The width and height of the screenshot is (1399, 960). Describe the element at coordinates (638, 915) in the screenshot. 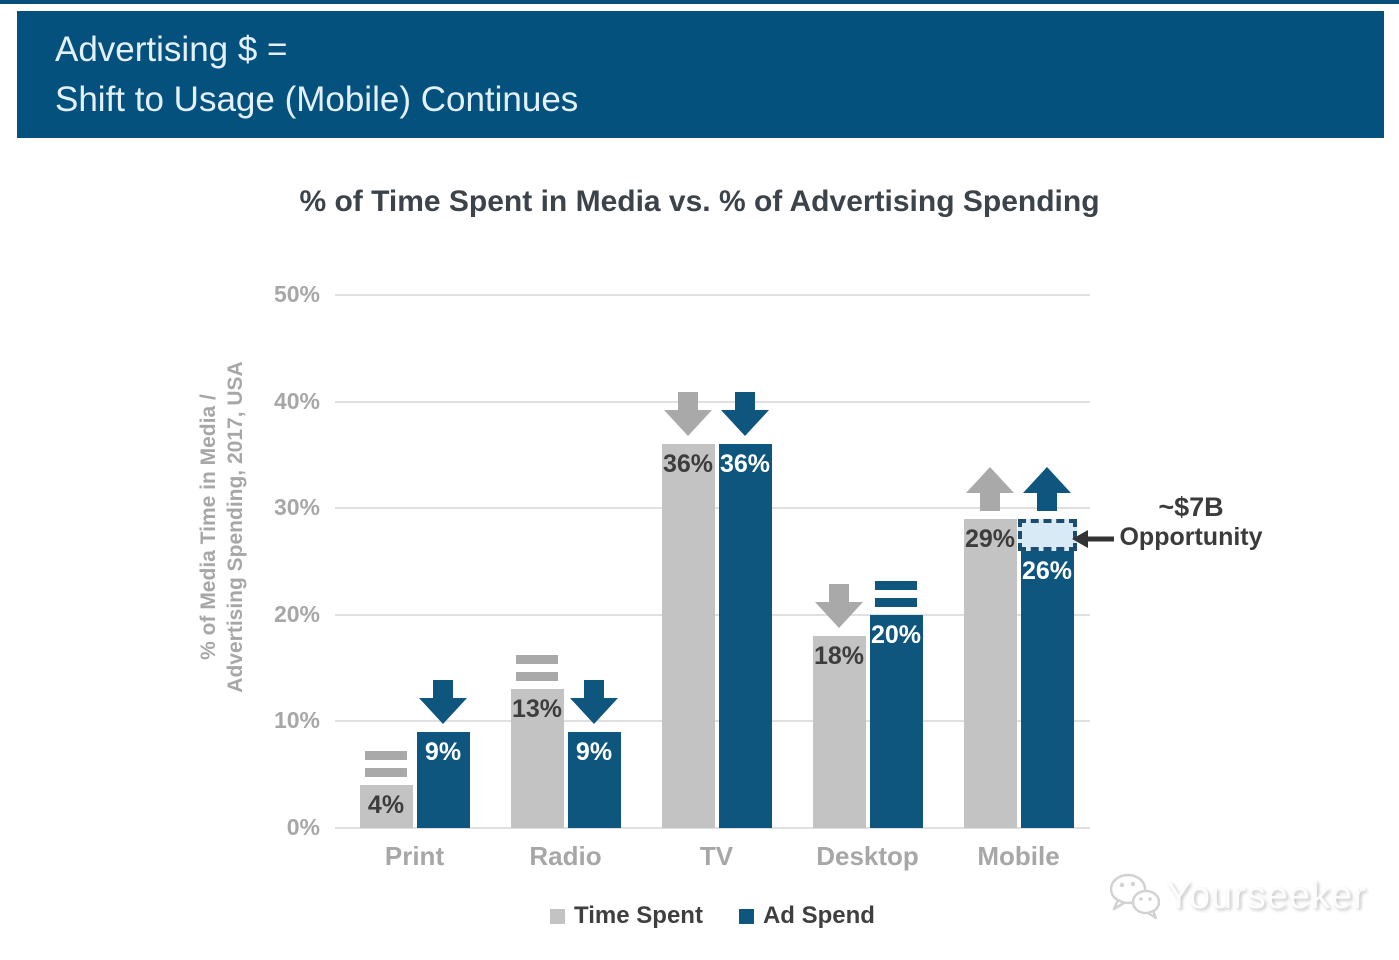

I see `legend-label: Time Spent` at that location.